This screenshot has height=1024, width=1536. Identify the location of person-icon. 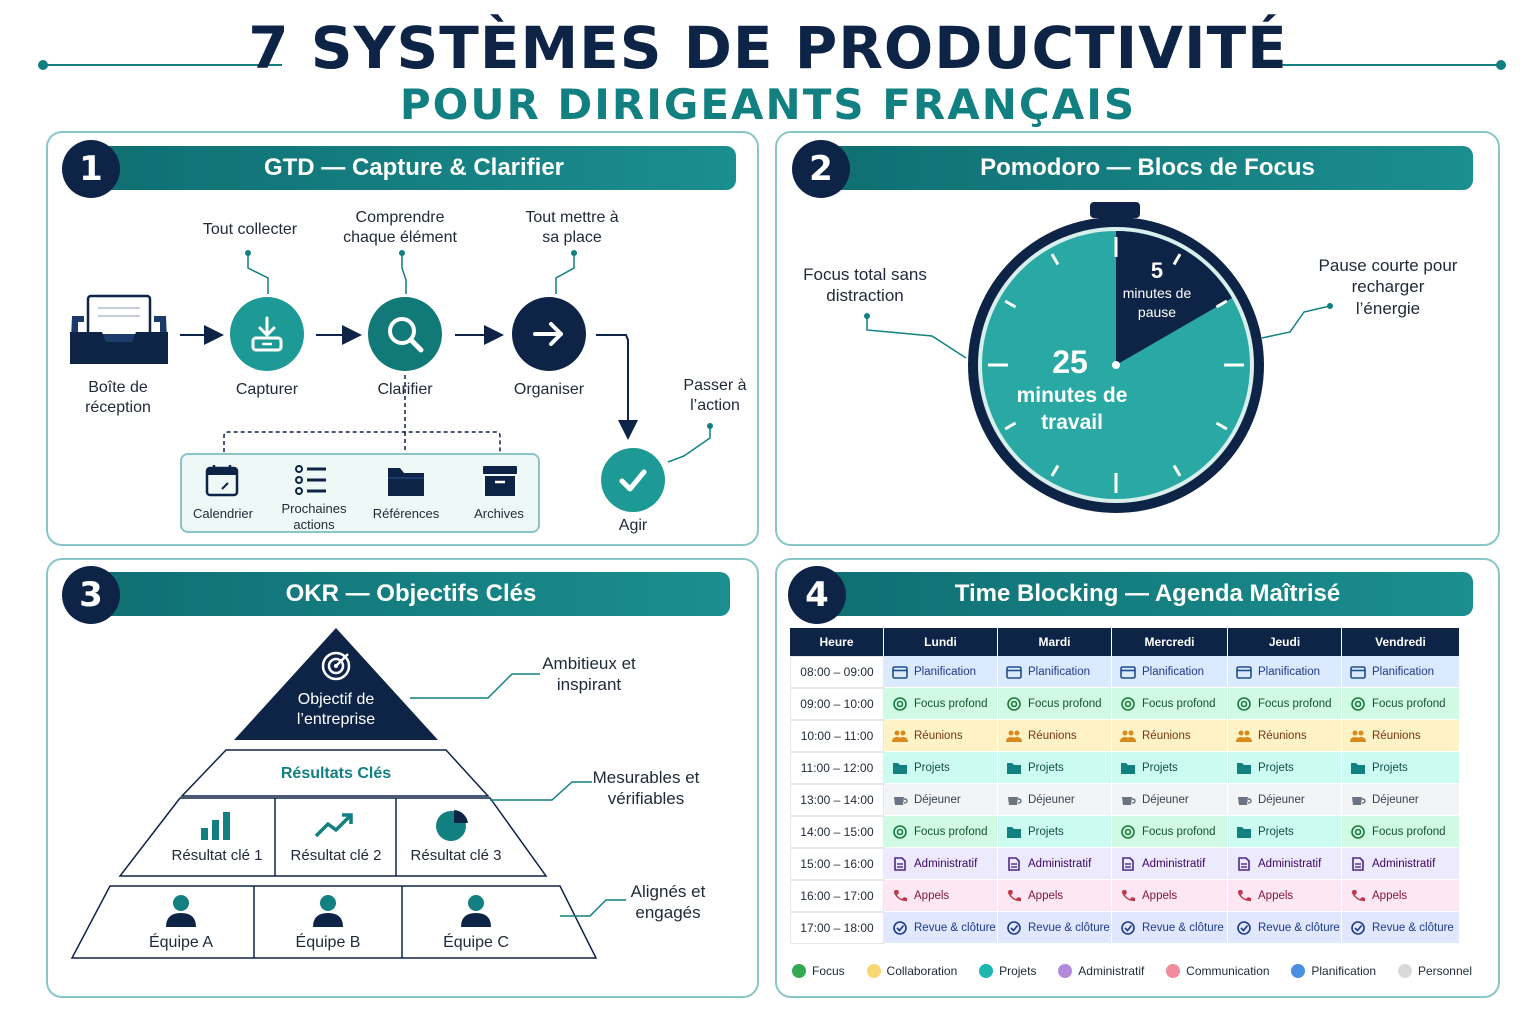
(476, 911).